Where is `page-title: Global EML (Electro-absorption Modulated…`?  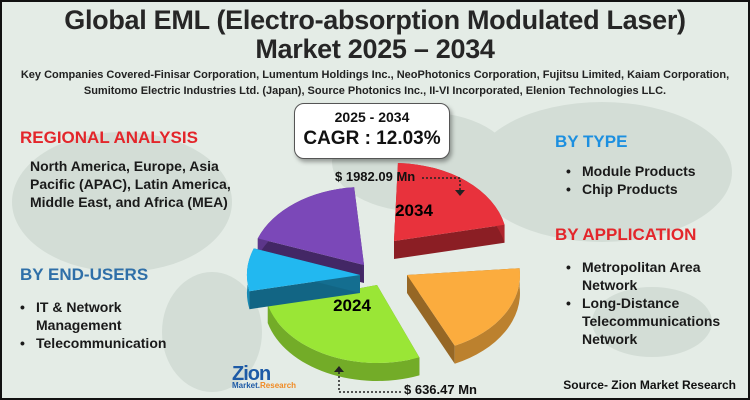 page-title: Global EML (Electro-absorption Modulated… is located at coordinates (375, 35).